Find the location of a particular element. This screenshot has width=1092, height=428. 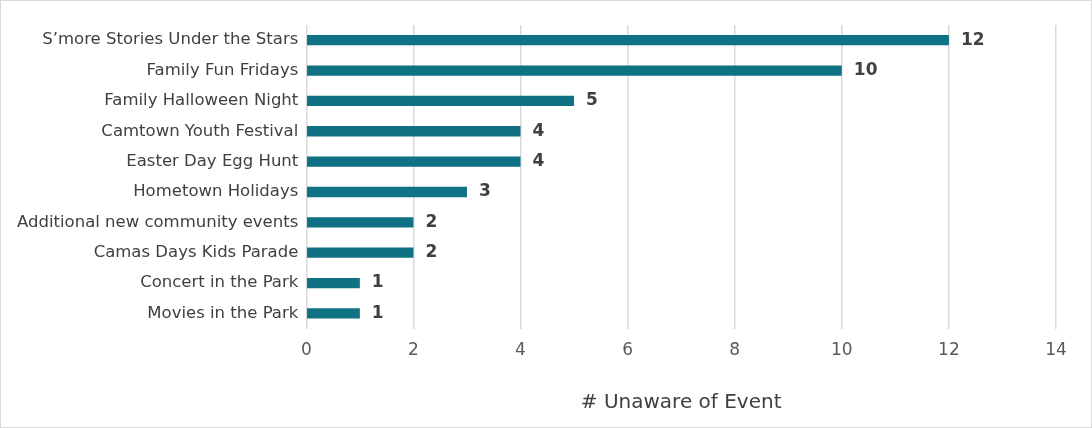

x-axis-title: # Unaware of Event is located at coordinates (681, 401).